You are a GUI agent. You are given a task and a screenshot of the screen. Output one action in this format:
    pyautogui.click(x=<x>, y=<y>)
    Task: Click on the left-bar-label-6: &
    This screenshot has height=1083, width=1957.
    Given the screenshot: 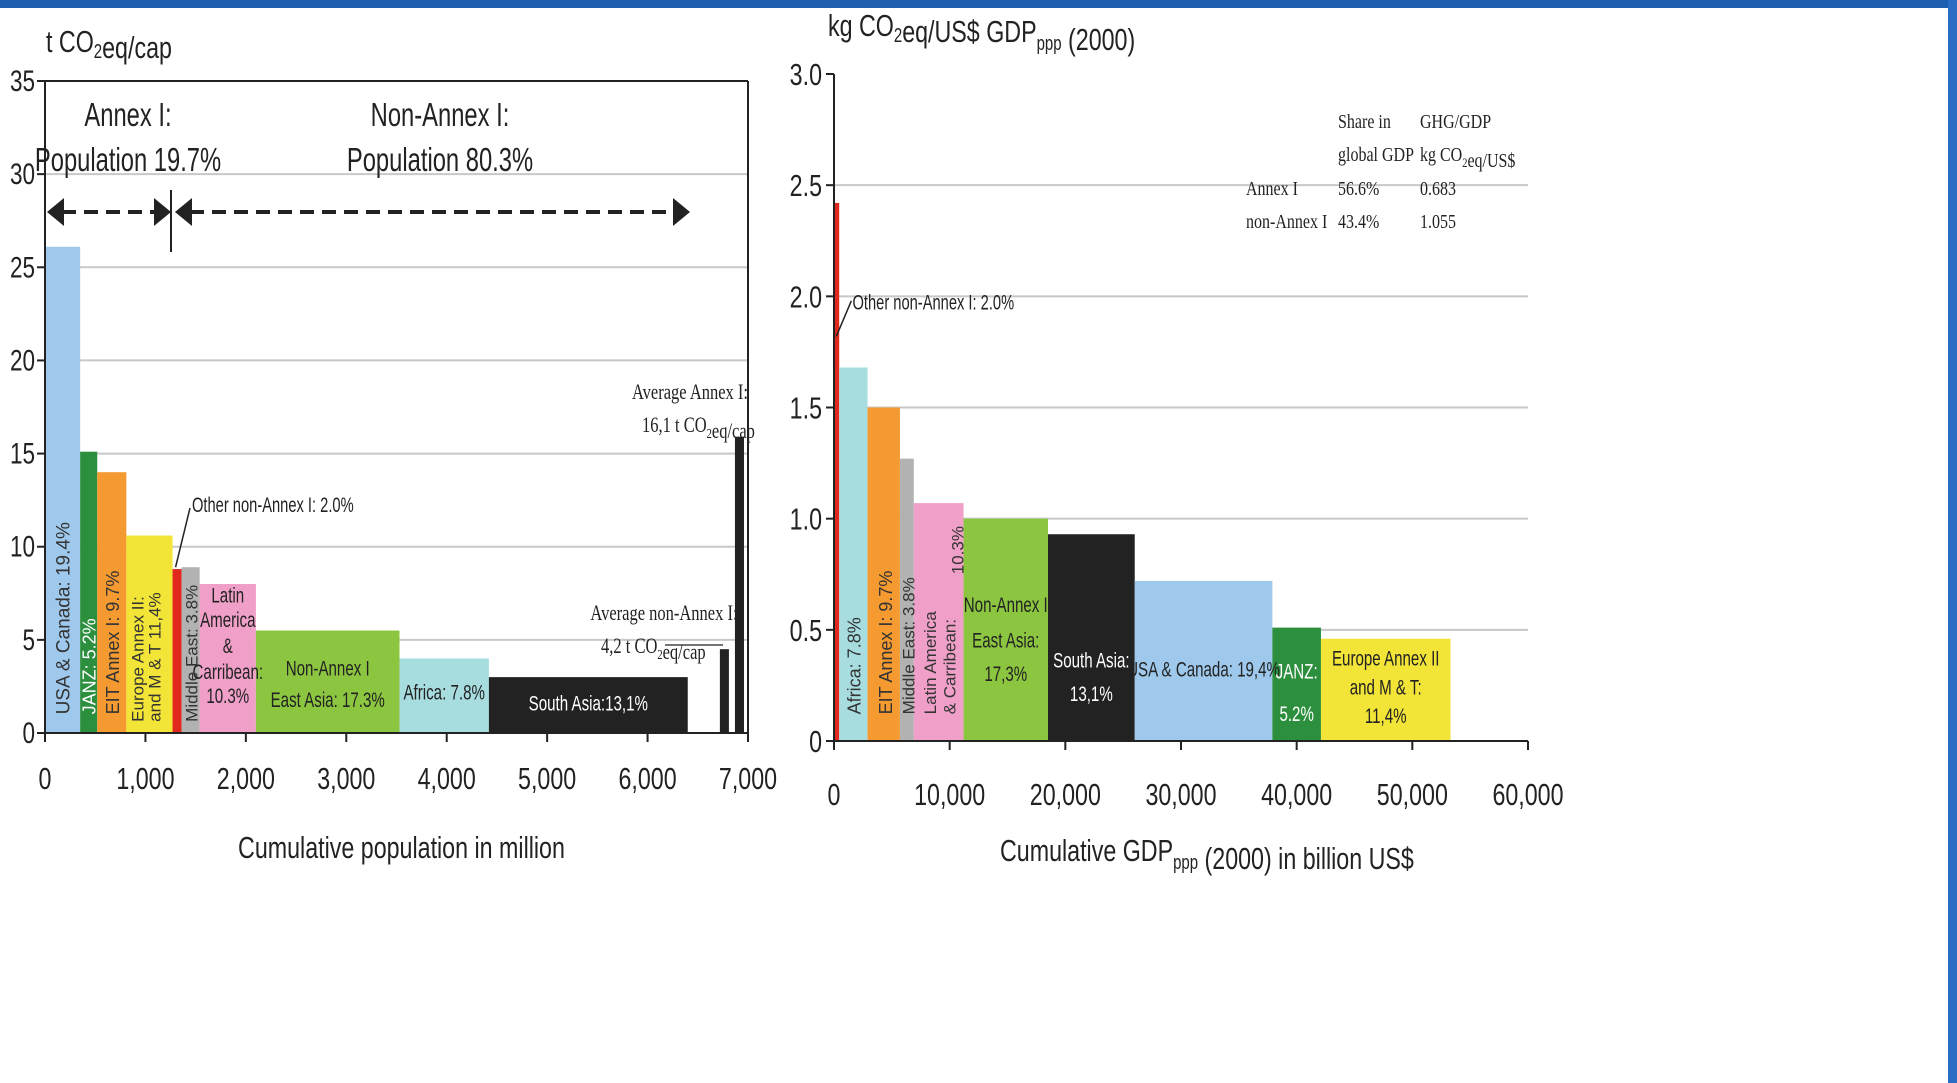 What is the action you would take?
    pyautogui.click(x=228, y=645)
    